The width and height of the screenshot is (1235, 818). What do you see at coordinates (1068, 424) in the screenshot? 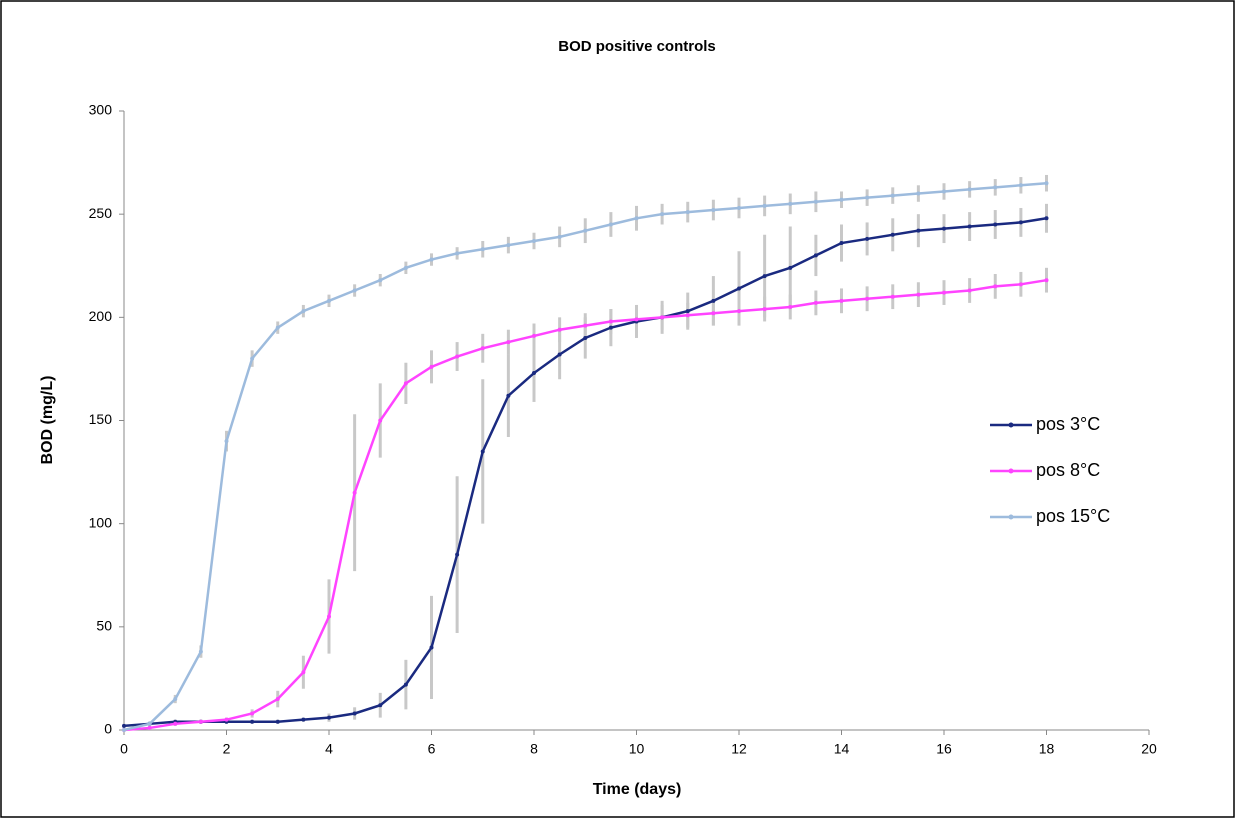
I see `legend-label: pos 3°C` at bounding box center [1068, 424].